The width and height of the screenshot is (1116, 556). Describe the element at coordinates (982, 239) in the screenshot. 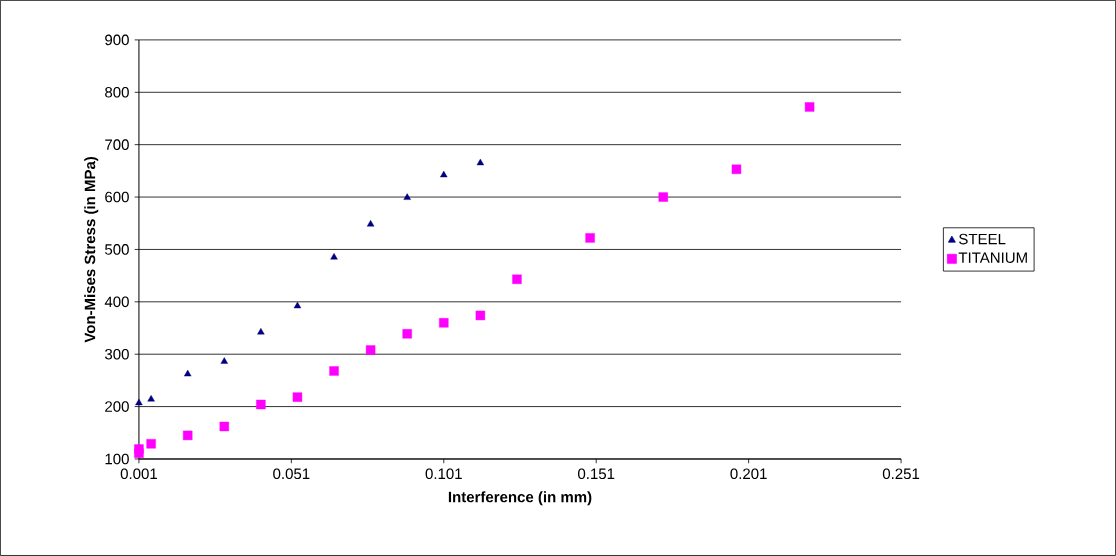

I see `legend-label: STEEL` at that location.